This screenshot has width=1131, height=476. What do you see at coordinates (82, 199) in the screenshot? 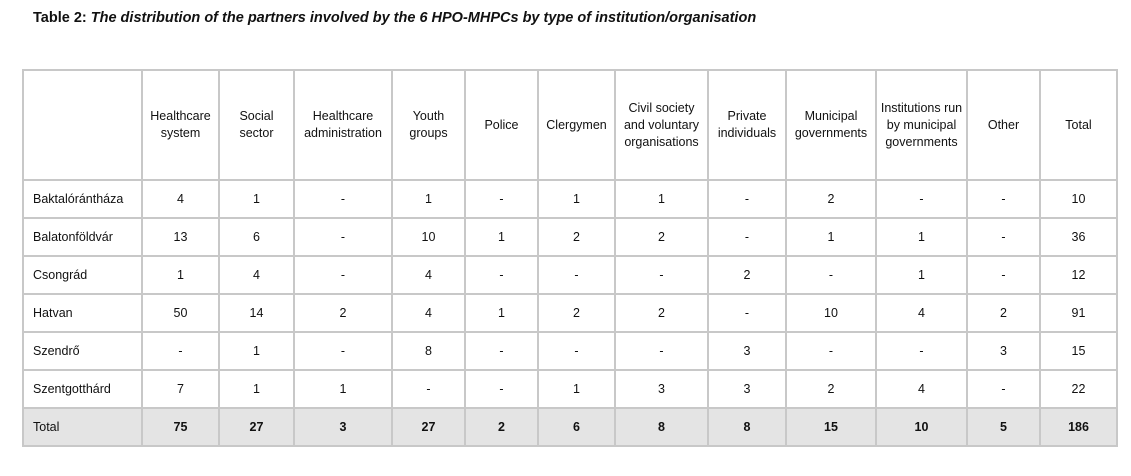
I see `row-label: Baktalórántháza` at bounding box center [82, 199].